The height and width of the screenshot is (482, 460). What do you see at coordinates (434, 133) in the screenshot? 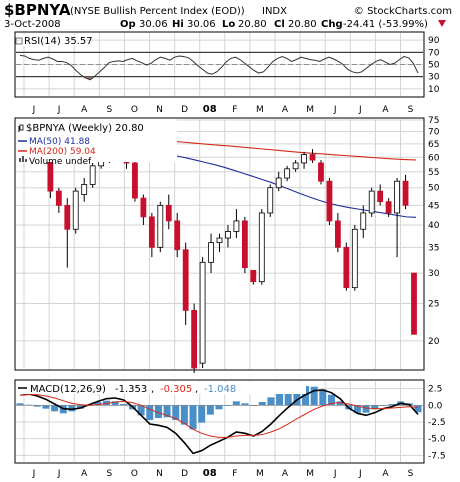
I see `price-tick-label: 70` at bounding box center [434, 133].